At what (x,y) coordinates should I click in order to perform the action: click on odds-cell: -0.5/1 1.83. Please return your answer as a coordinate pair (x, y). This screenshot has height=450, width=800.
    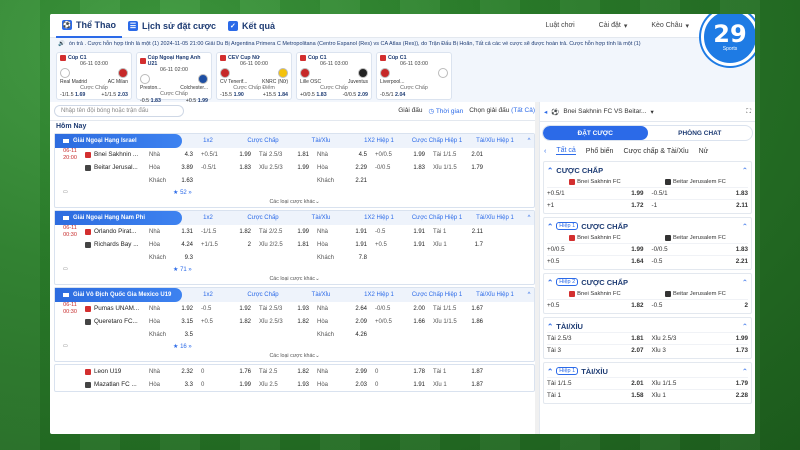
    Looking at the image, I should click on (226, 167).